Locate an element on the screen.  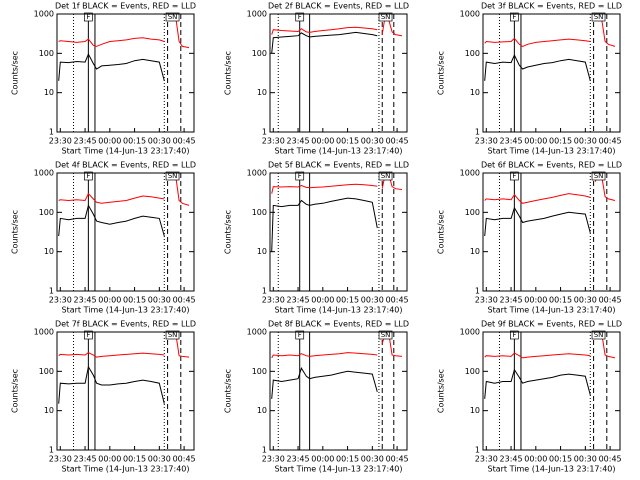
chart-title: Det 5f BLACK = Events, RED = LLD is located at coordinates (338, 165).